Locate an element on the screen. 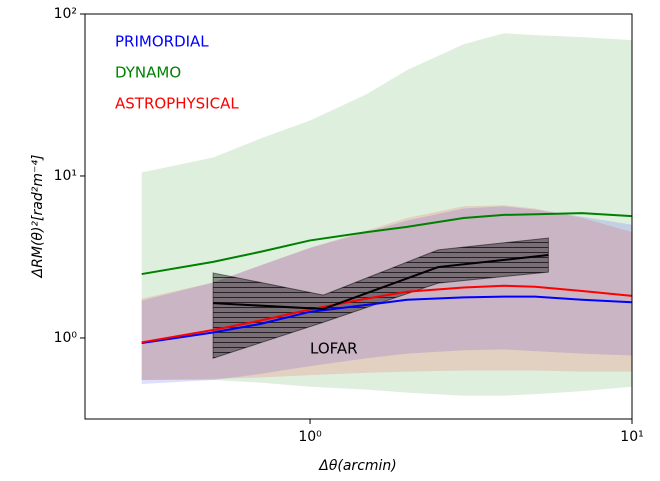 The image size is (660, 481). legend-entry: DYNAMO is located at coordinates (148, 73).